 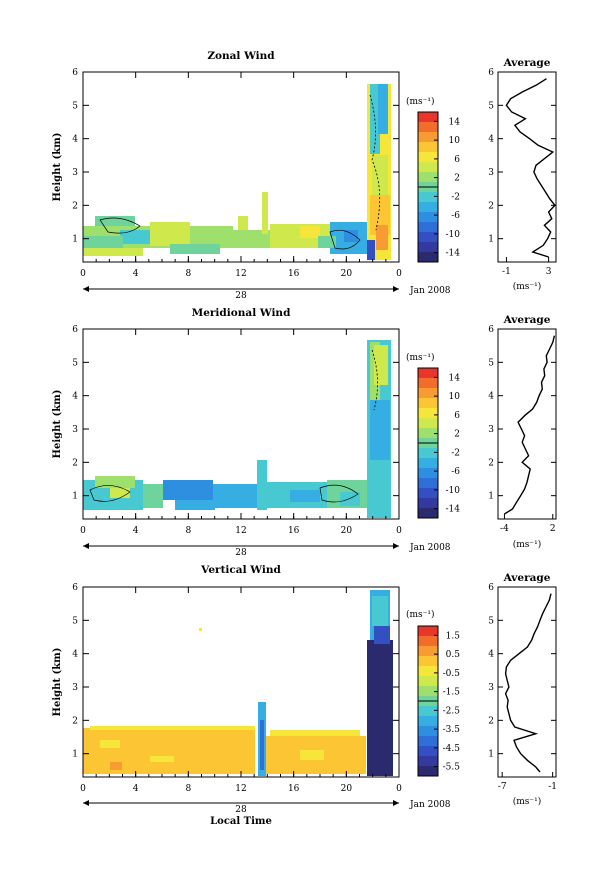 I want to click on vertical-title: Vertical Wind, so click(x=240, y=570).